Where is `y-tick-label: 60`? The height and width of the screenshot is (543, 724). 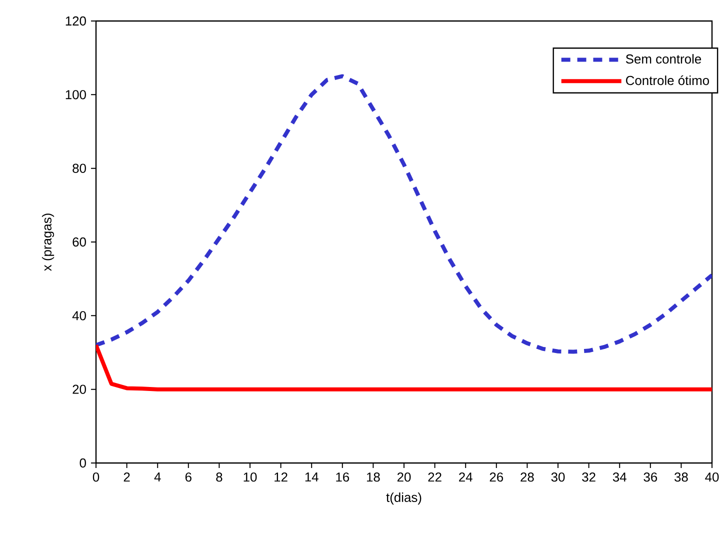
y-tick-label: 60 is located at coordinates (79, 242).